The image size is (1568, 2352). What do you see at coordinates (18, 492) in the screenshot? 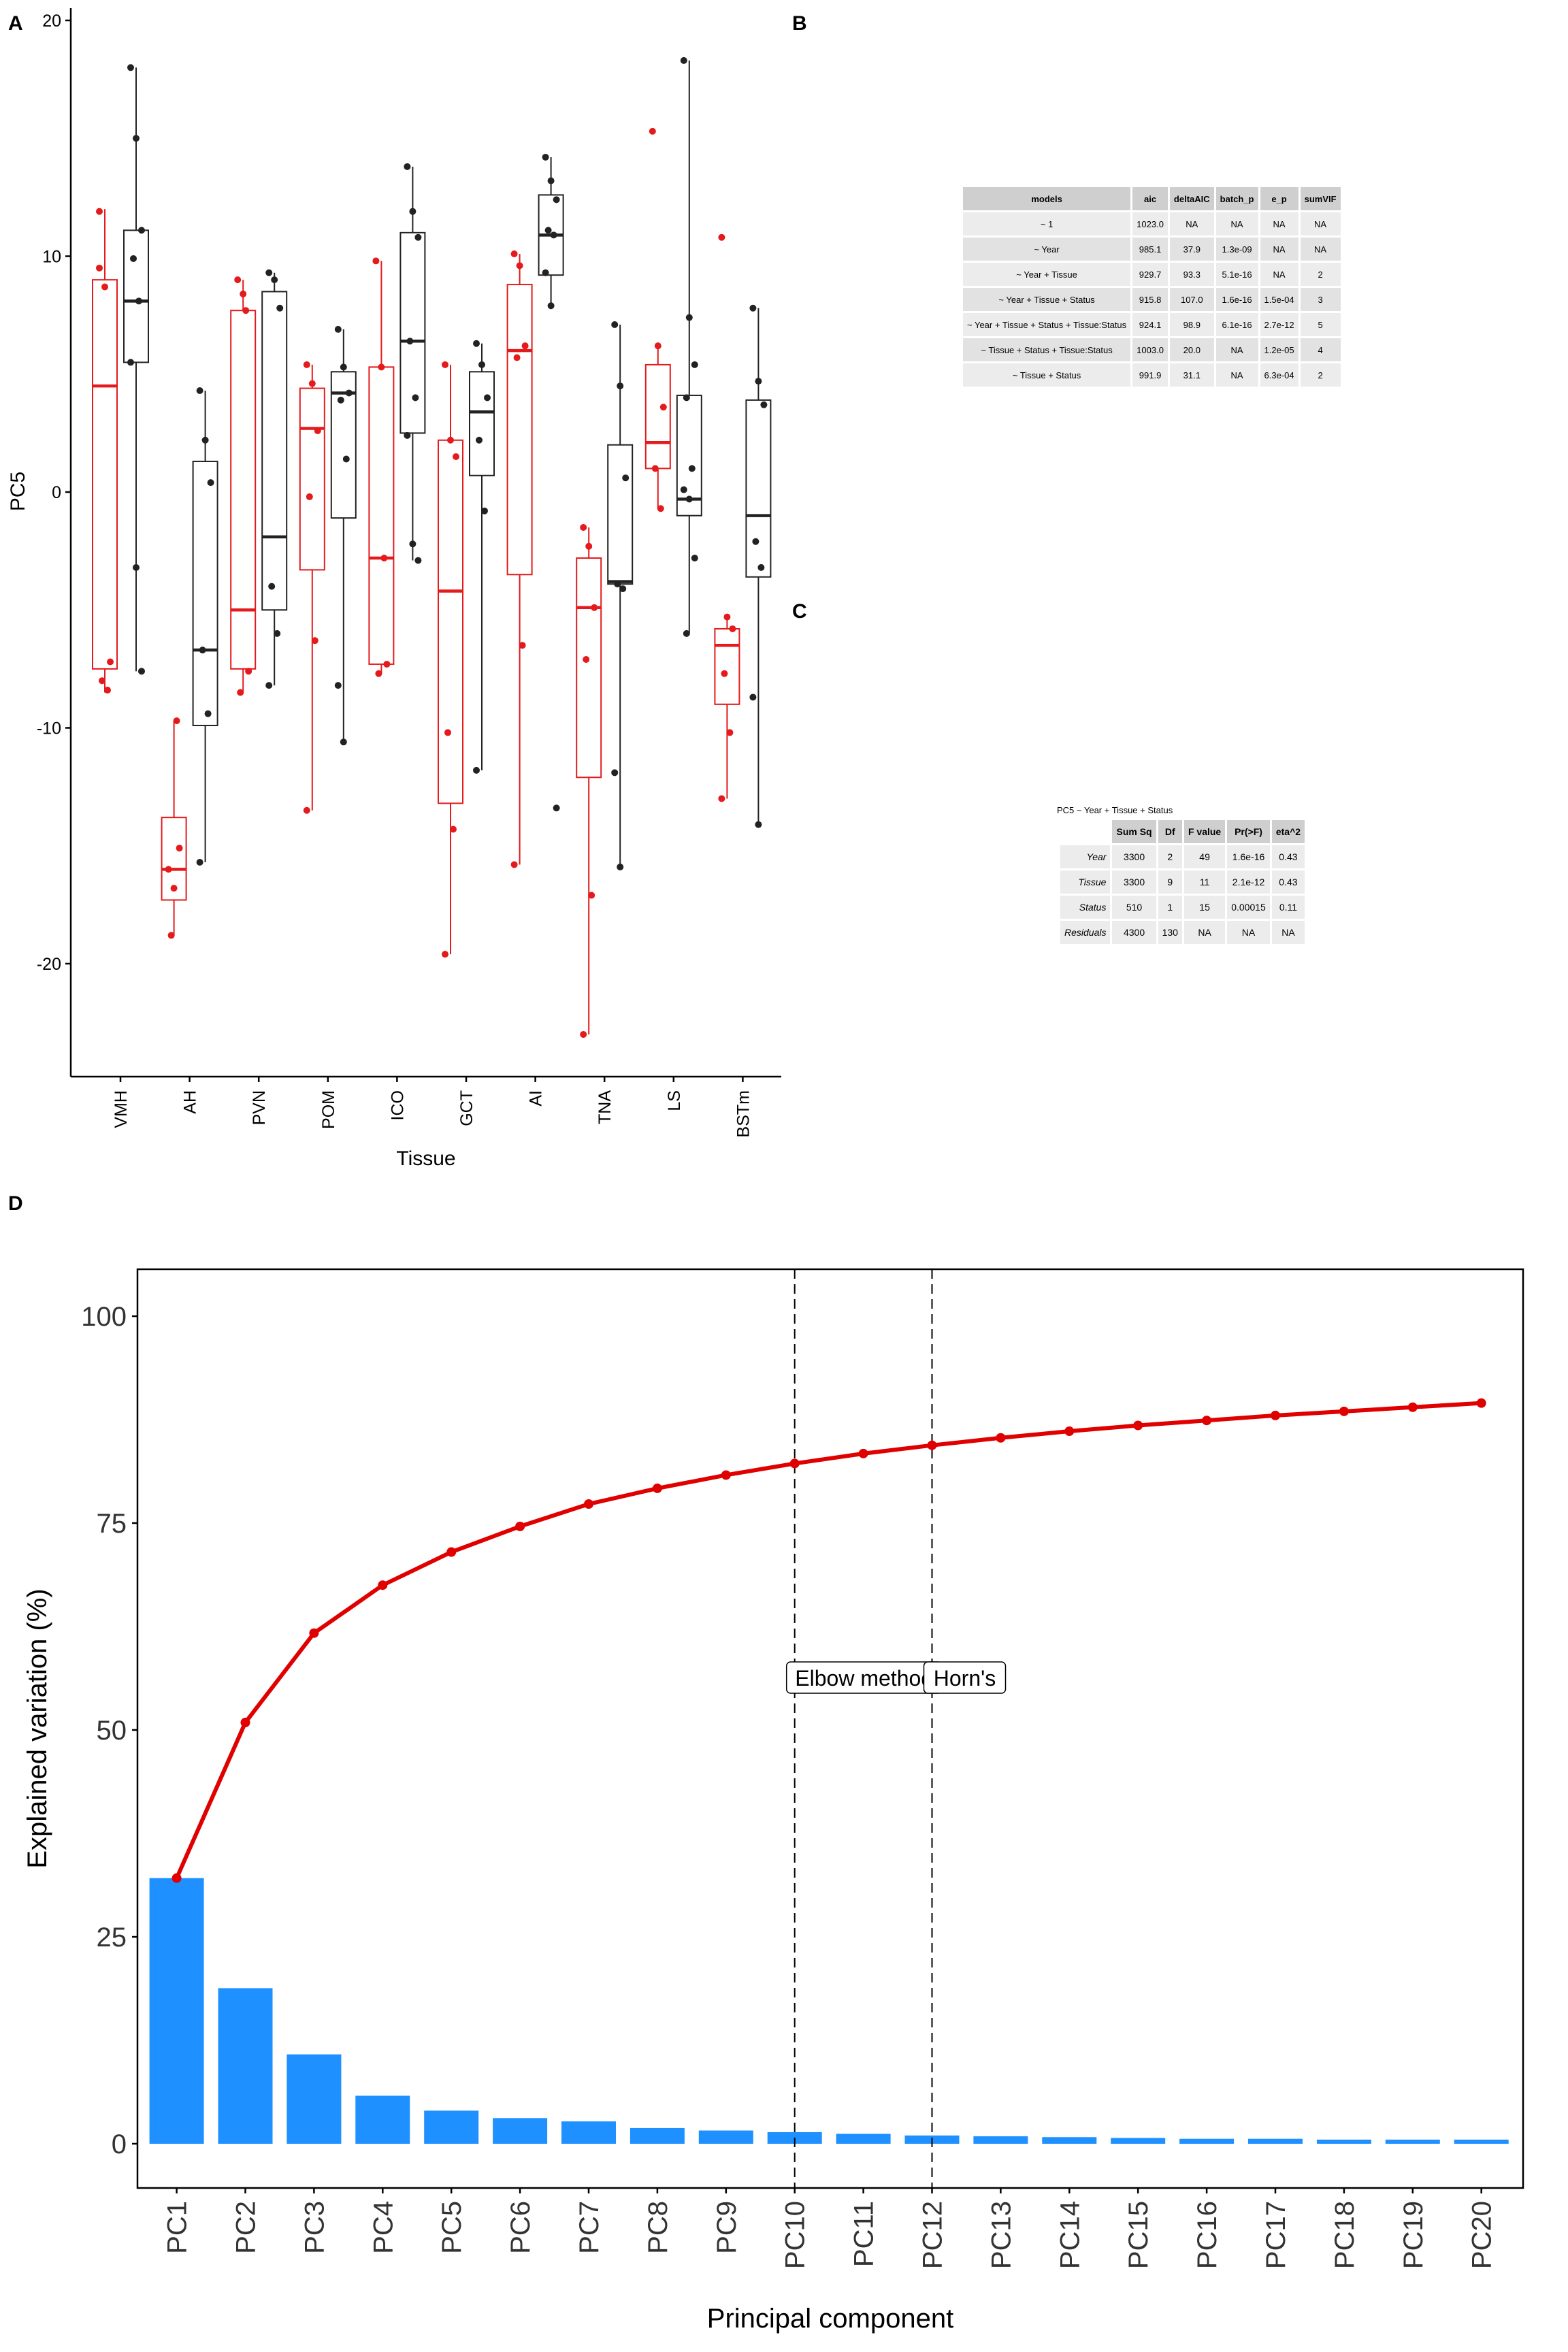
I see `axis-a-ylabel: PC5` at bounding box center [18, 492].